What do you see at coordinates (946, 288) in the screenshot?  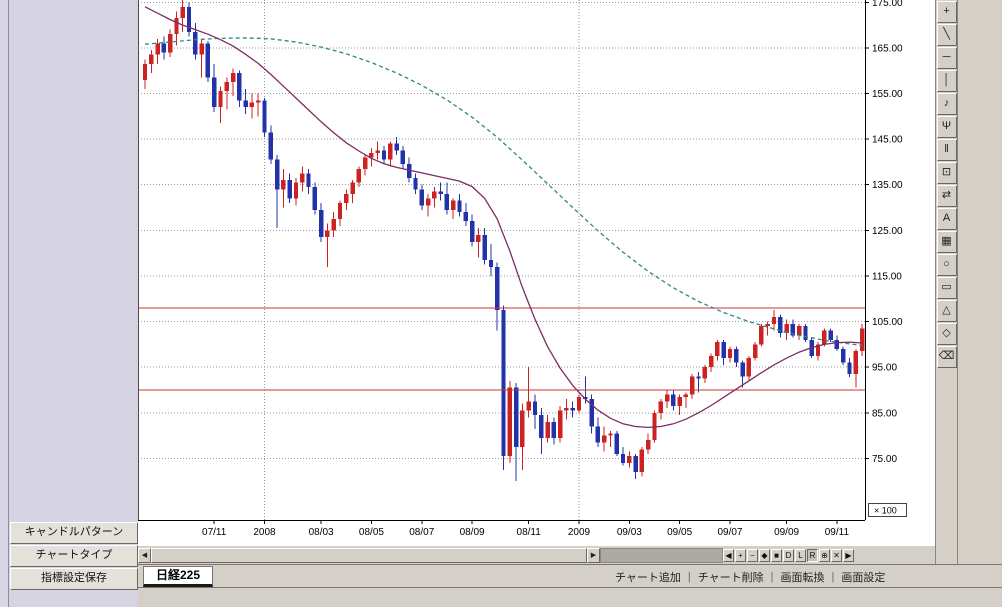 I see `rectangle-tool: ▭` at bounding box center [946, 288].